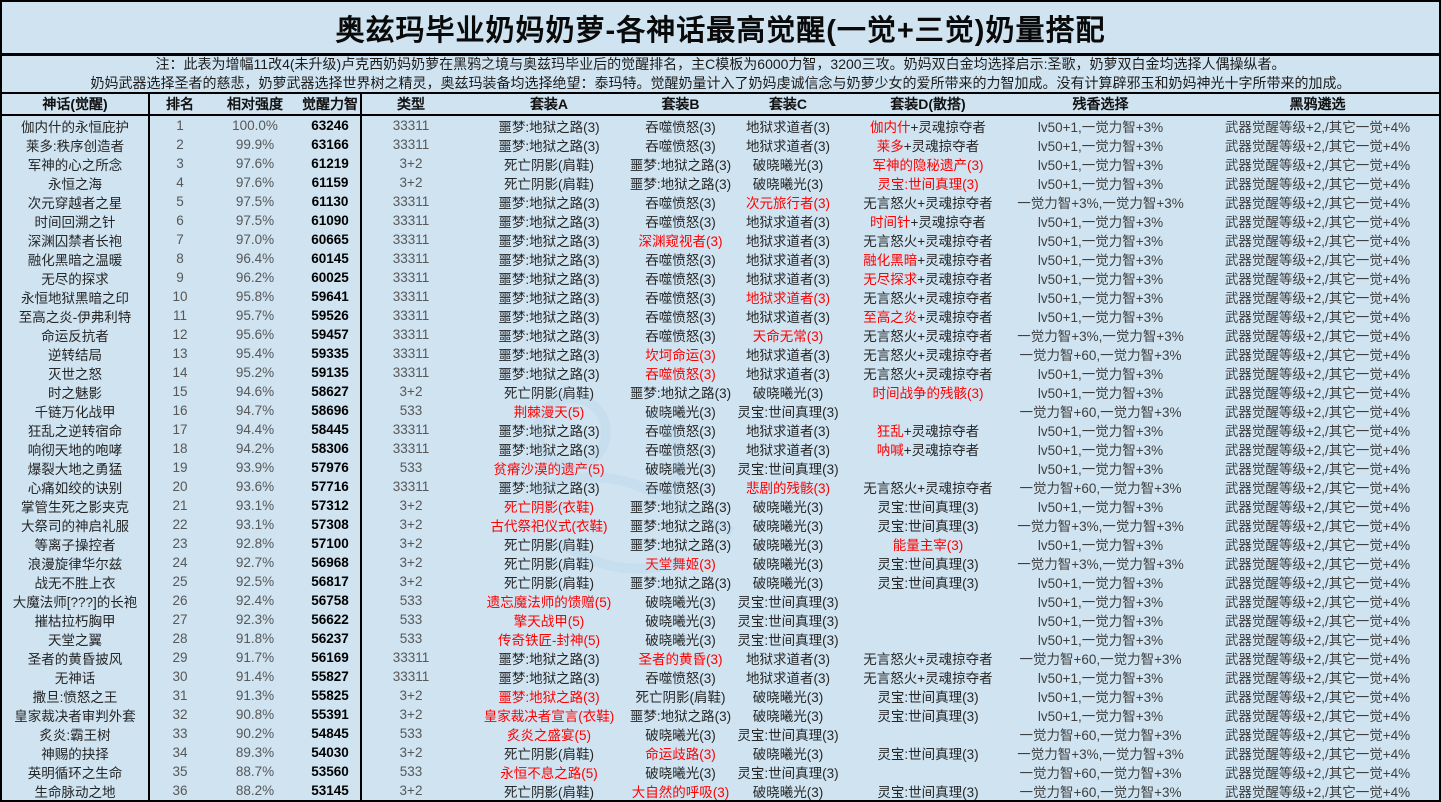  I want to click on rank-cell: 34, so click(179, 752).